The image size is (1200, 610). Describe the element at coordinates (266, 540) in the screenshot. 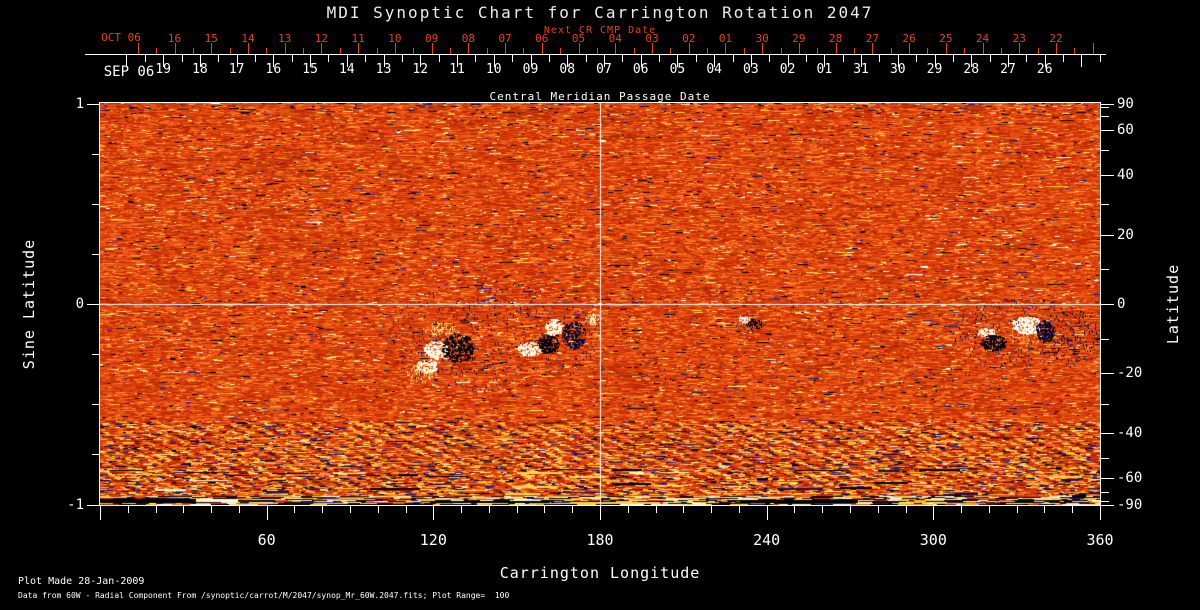

I see `longitude-tick-label: 60` at that location.